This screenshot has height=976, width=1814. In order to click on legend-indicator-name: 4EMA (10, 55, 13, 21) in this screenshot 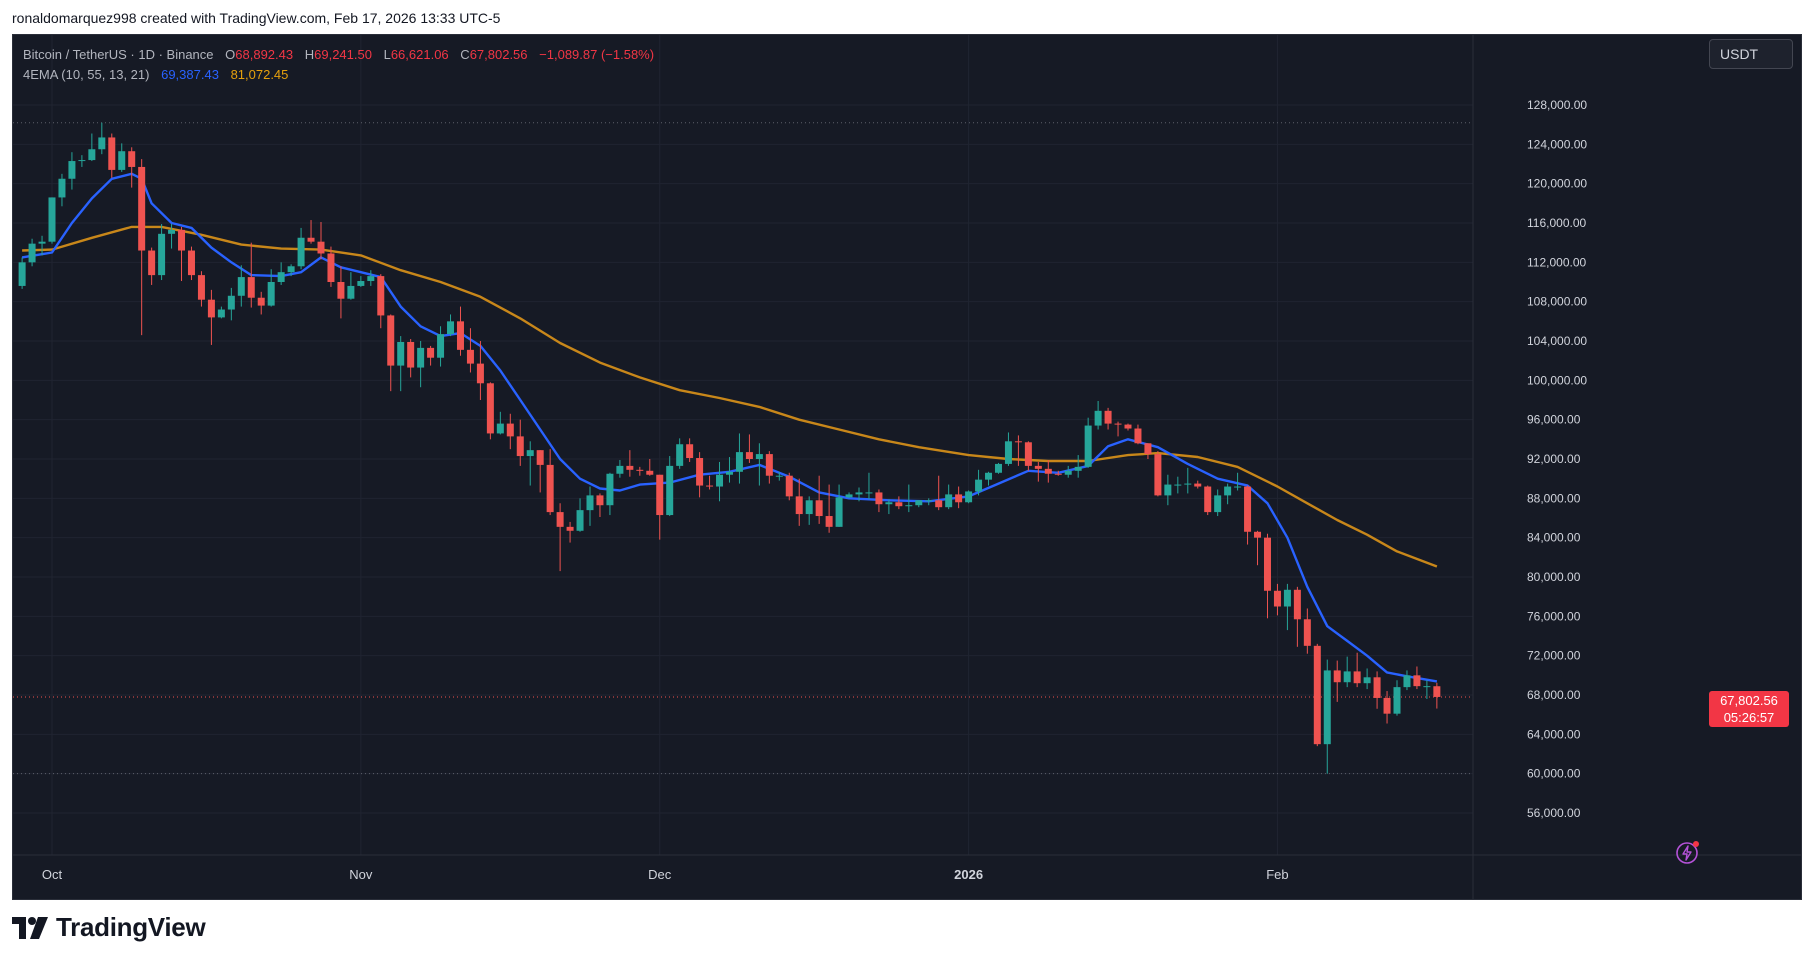, I will do `click(86, 74)`.